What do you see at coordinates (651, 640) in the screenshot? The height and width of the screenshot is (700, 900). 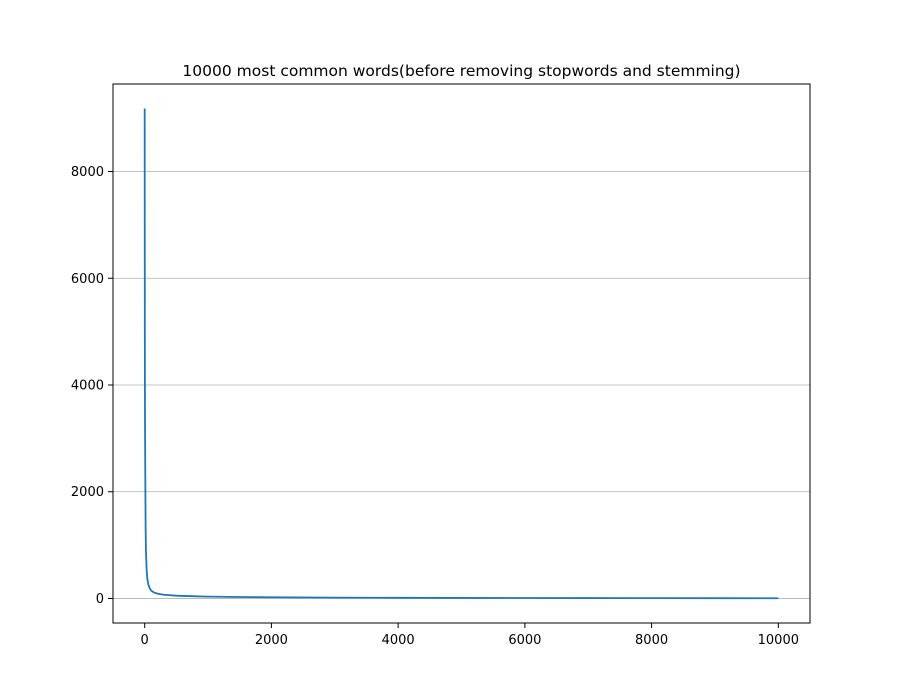 I see `x-tick-label: 8000` at bounding box center [651, 640].